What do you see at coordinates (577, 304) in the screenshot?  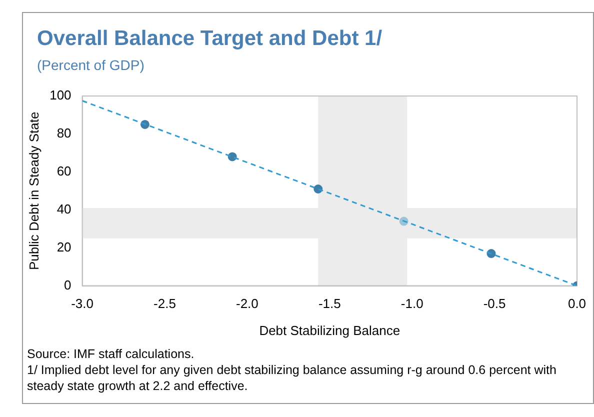 I see `x-tick-label: 0.0` at bounding box center [577, 304].